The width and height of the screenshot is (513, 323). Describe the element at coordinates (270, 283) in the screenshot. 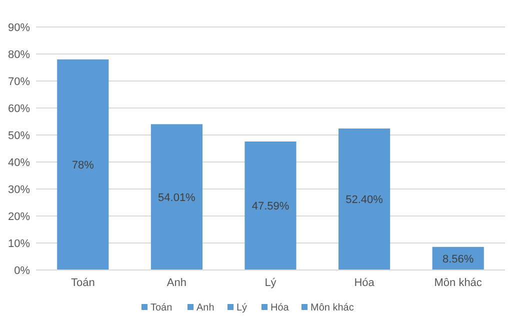

I see `x-tick-label: Lý` at that location.